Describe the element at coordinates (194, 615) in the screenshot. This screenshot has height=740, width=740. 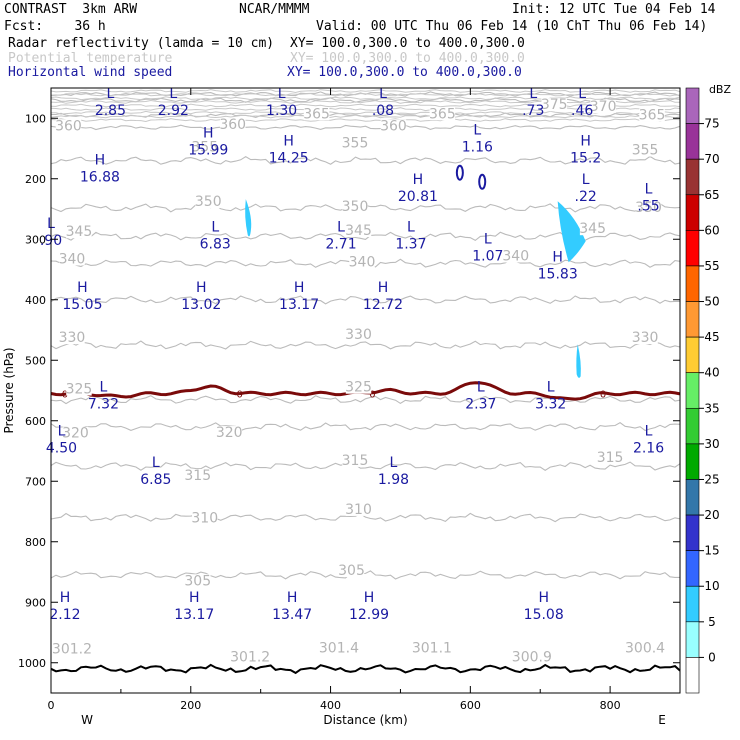
I see `wind-extremum-value: 13.17` at that location.